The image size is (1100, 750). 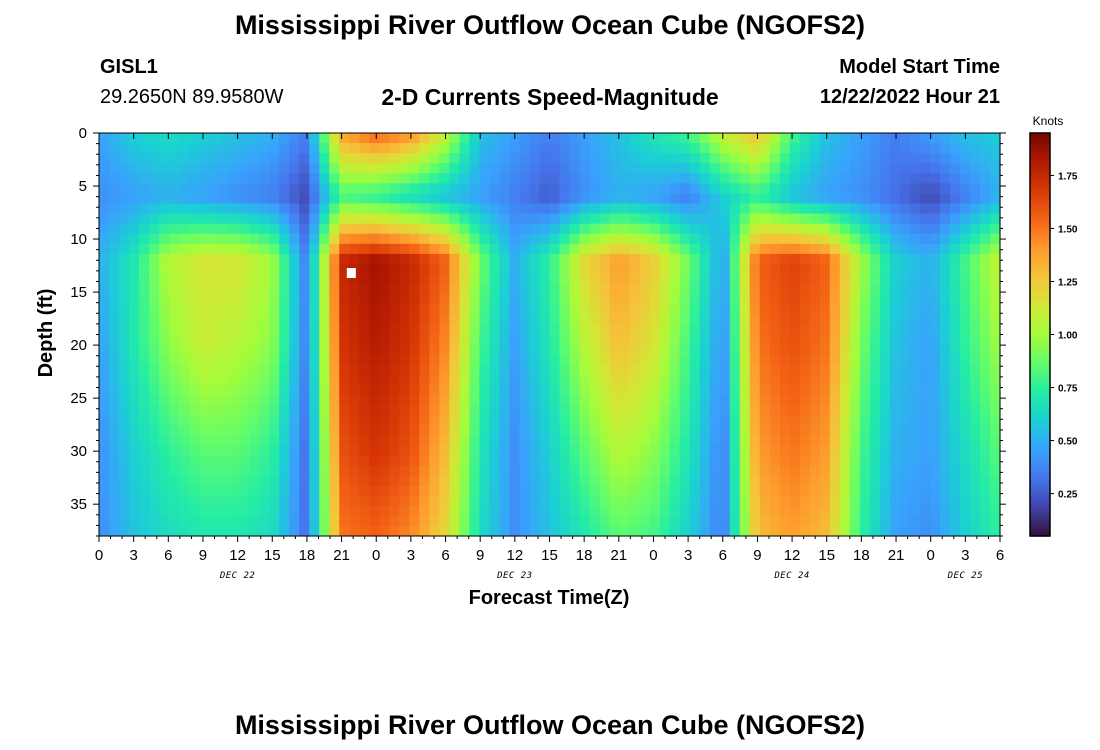 What do you see at coordinates (931, 555) in the screenshot?
I see `x-tick-label: 0` at bounding box center [931, 555].